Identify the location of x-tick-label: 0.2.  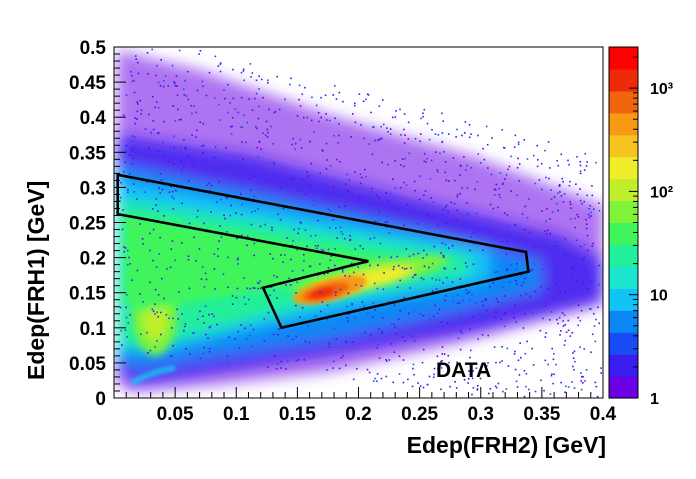
(358, 414).